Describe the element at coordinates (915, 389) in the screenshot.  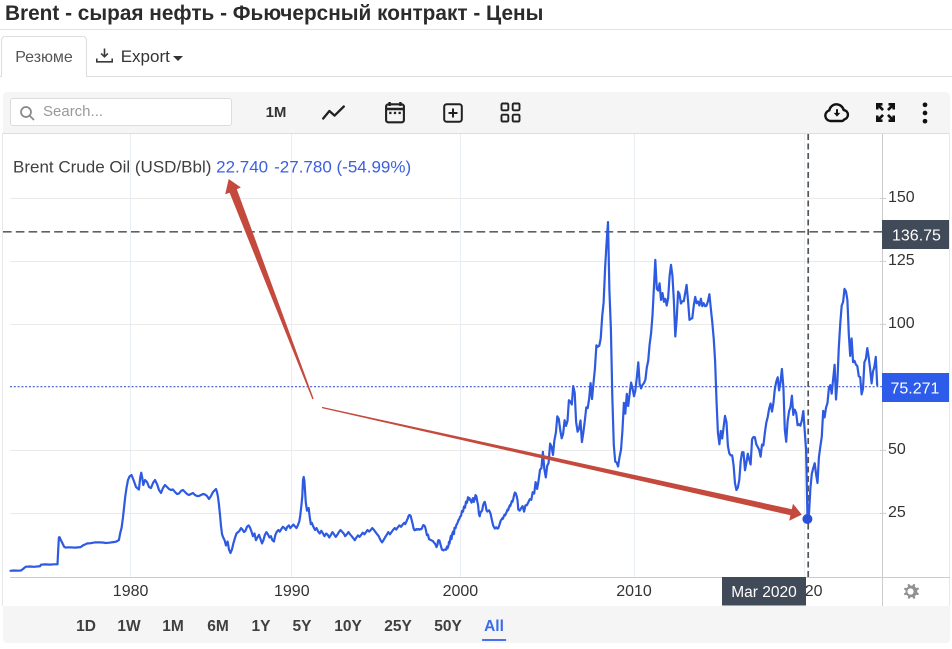
I see `svg-text: 75.271` at that location.